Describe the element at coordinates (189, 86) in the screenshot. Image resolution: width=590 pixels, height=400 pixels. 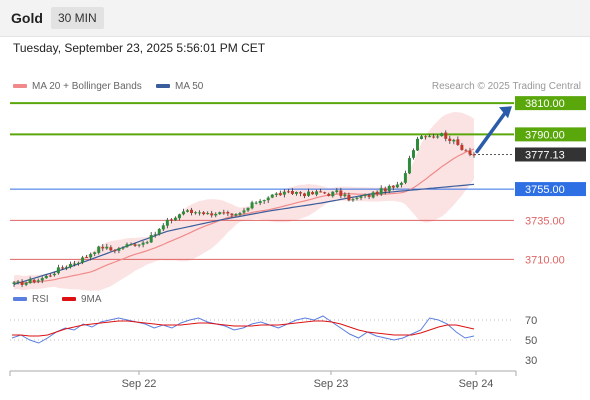
I see `ma50-label: MA 50` at that location.